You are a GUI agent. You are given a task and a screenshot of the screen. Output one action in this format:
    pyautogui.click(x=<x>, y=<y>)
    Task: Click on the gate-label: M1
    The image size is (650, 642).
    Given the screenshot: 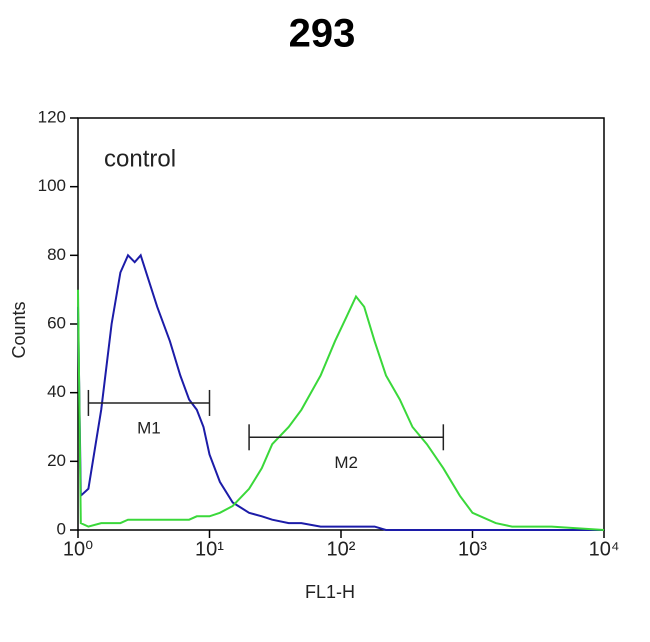 What is the action you would take?
    pyautogui.click(x=149, y=427)
    